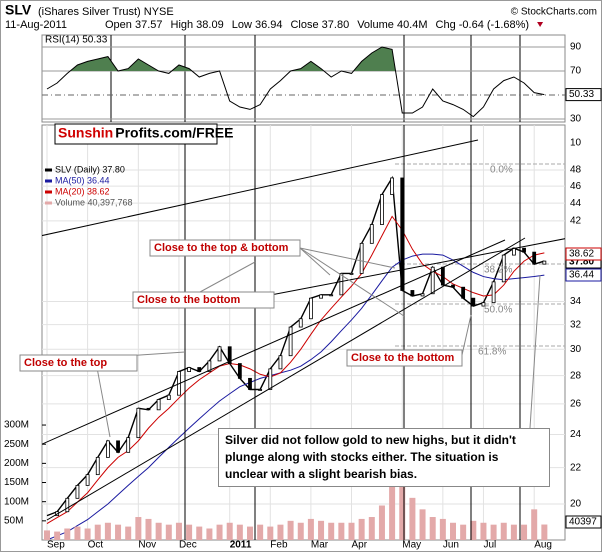 The height and width of the screenshot is (552, 602). I want to click on y-tick-label: 70, so click(576, 71).